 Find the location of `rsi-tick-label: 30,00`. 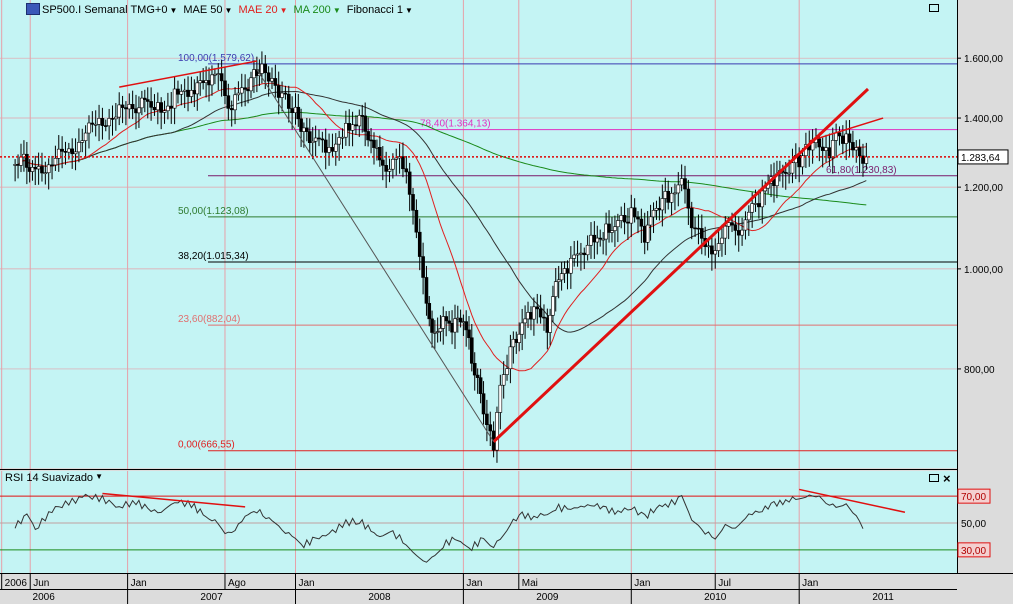

rsi-tick-label: 30,00 is located at coordinates (973, 551).